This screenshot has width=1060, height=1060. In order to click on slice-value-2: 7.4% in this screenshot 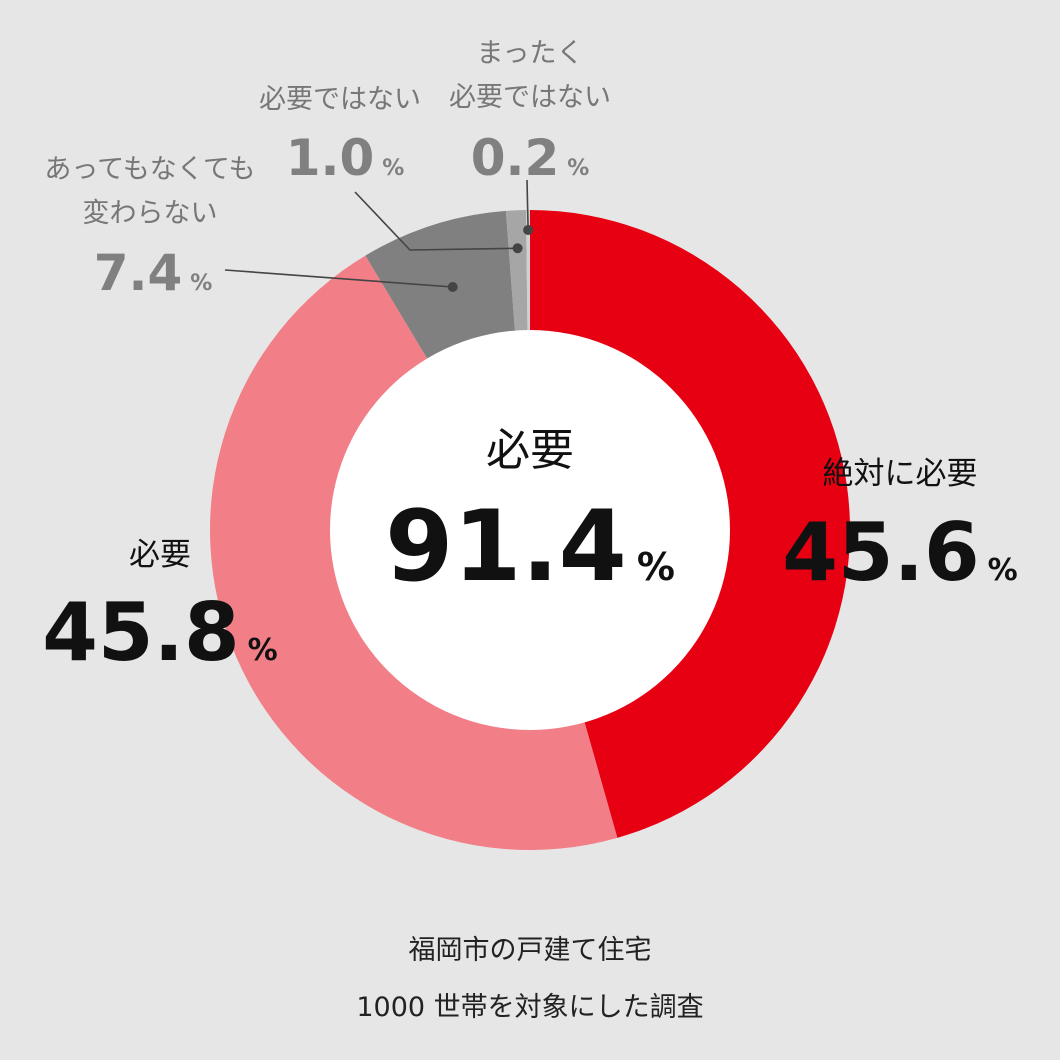, I will do `click(153, 273)`.